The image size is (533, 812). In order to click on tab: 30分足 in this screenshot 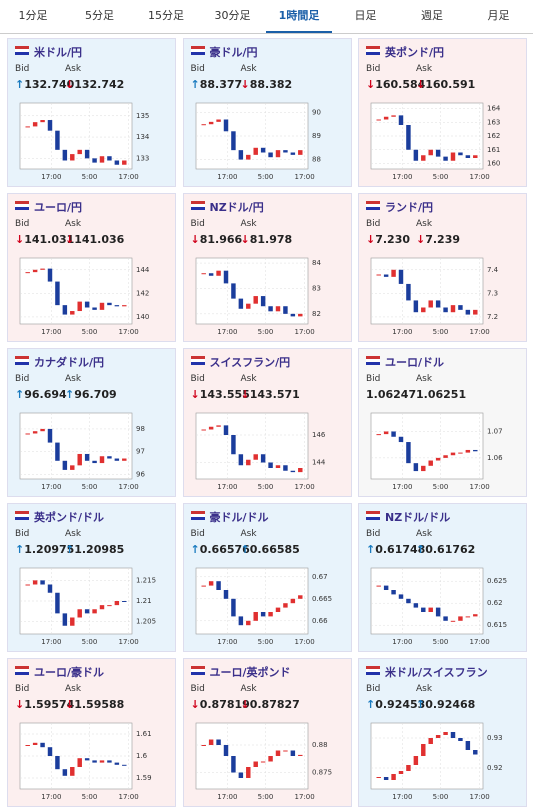, I will do `click(232, 15)`.